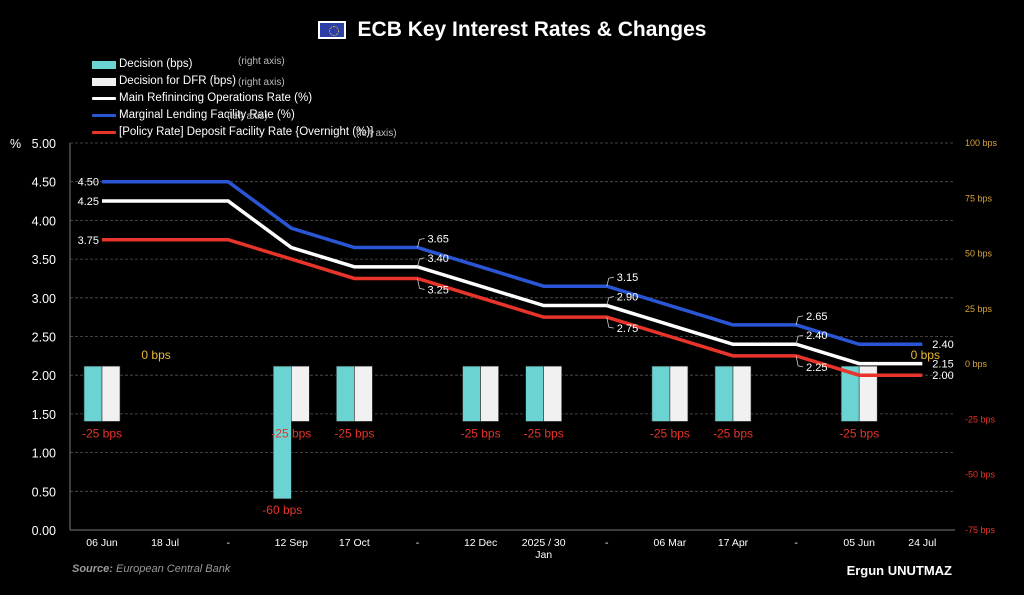 The width and height of the screenshot is (1024, 595). What do you see at coordinates (354, 543) in the screenshot?
I see `x-axis-tick: 17 Oct` at bounding box center [354, 543].